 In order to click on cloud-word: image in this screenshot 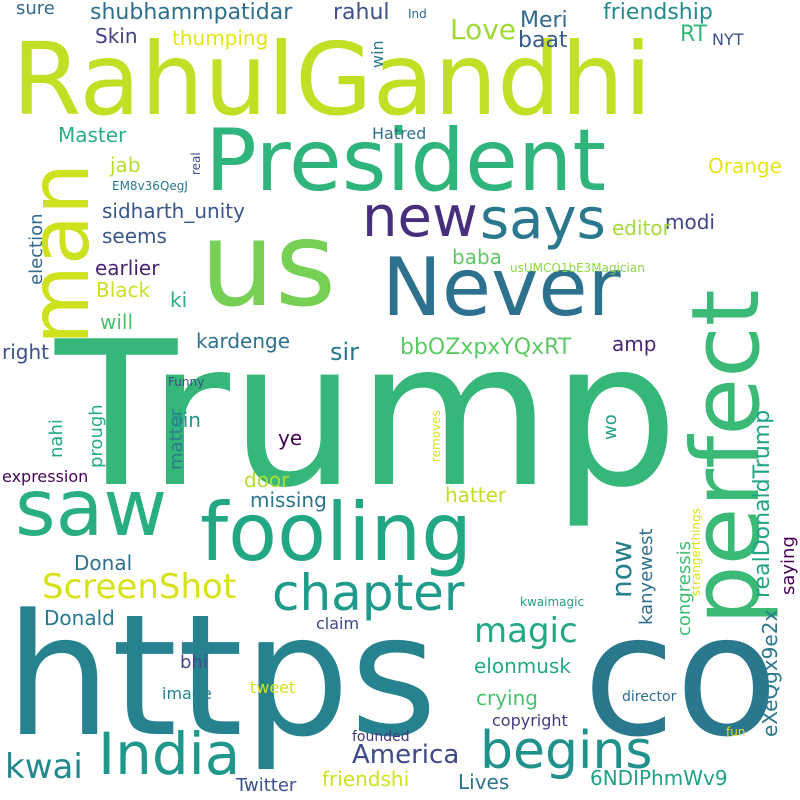, I will do `click(187, 693)`.